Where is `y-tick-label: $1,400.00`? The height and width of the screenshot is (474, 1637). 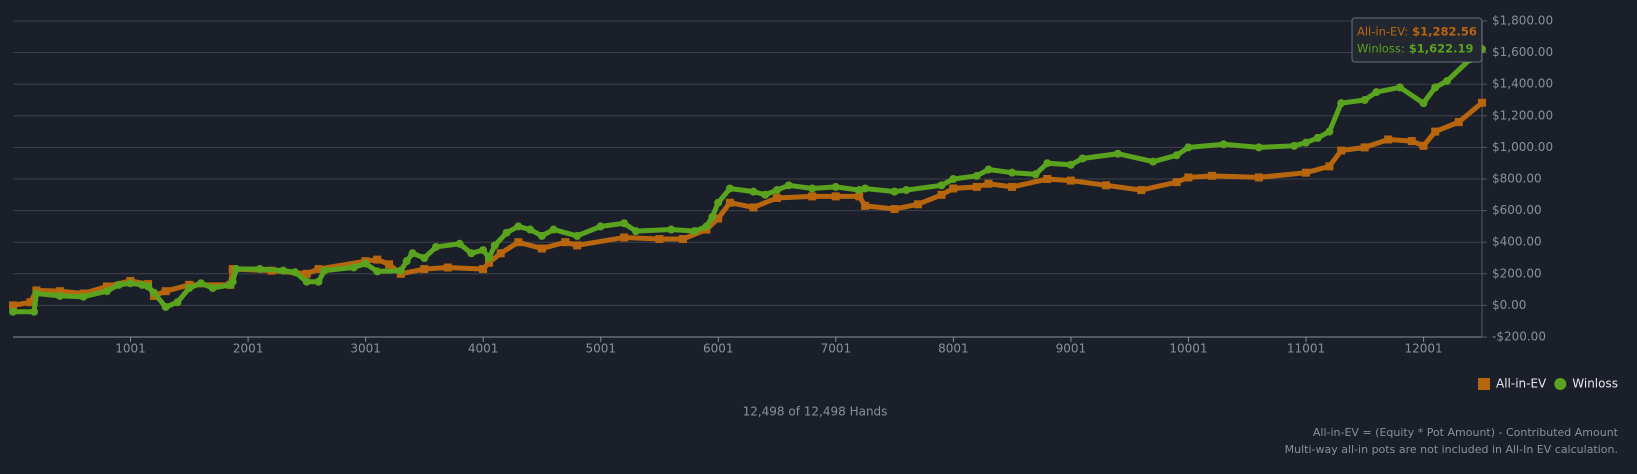
y-tick-label: $1,400.00 is located at coordinates (1522, 84).